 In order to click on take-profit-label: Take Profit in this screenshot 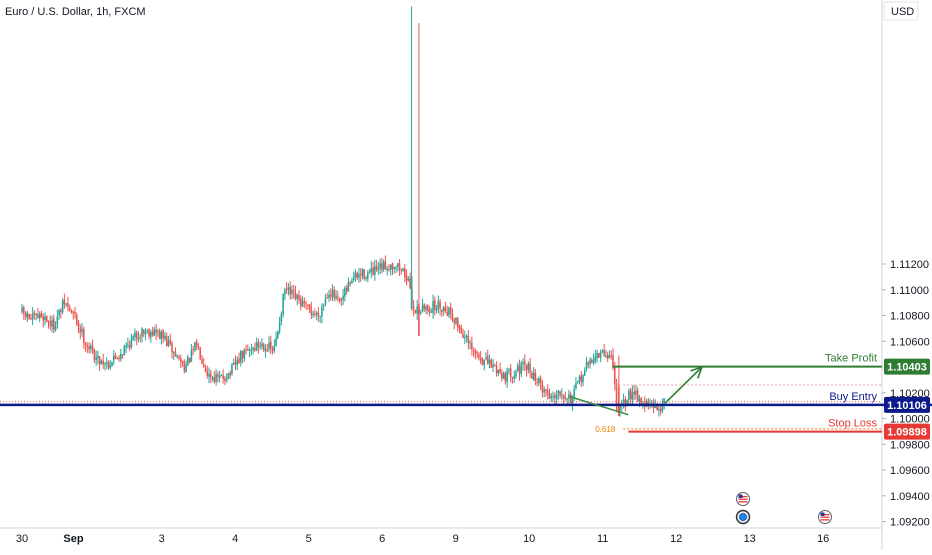, I will do `click(851, 359)`.